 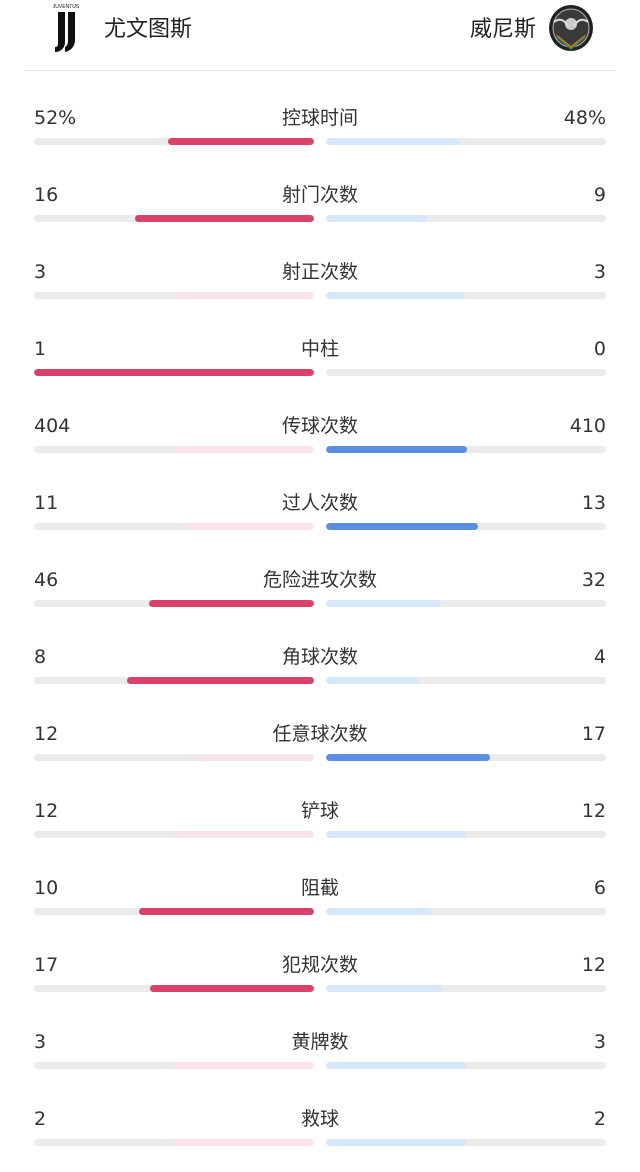 I want to click on stat-label: 救球, so click(x=319, y=1119).